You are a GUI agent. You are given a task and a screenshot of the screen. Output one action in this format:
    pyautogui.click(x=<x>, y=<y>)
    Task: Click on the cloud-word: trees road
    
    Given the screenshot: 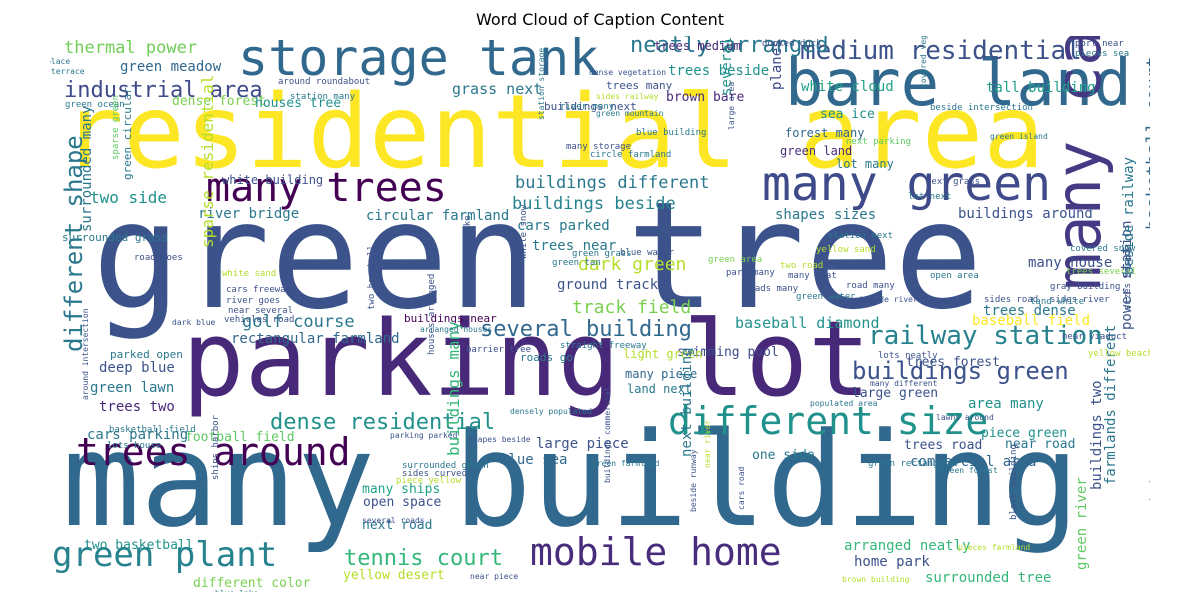 What is the action you would take?
    pyautogui.click(x=943, y=445)
    